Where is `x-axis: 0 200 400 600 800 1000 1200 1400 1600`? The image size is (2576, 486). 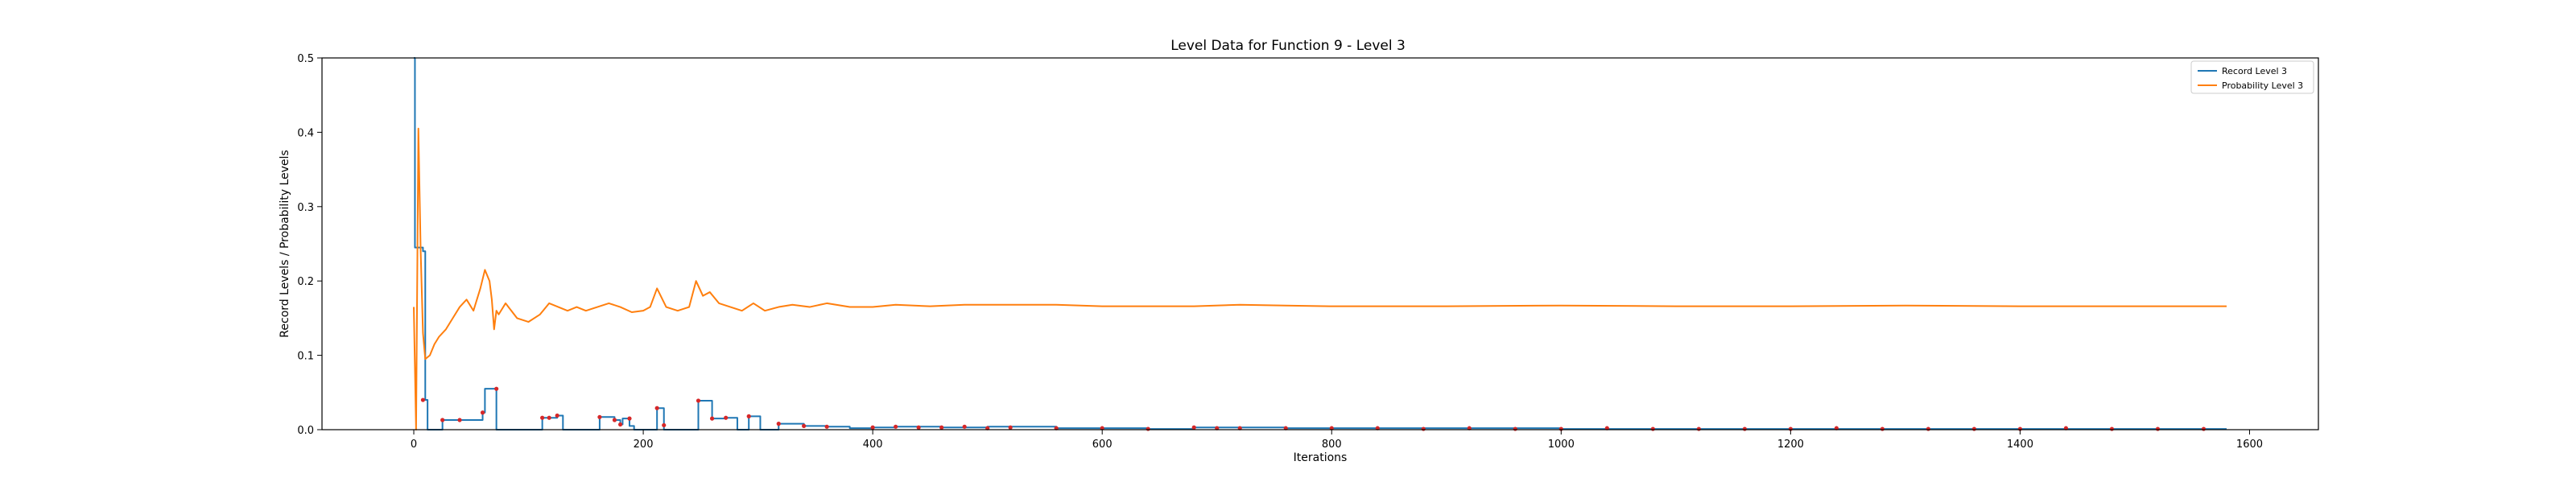
x-axis: 0 200 400 600 800 1000 1200 1400 1600 is located at coordinates (1337, 440).